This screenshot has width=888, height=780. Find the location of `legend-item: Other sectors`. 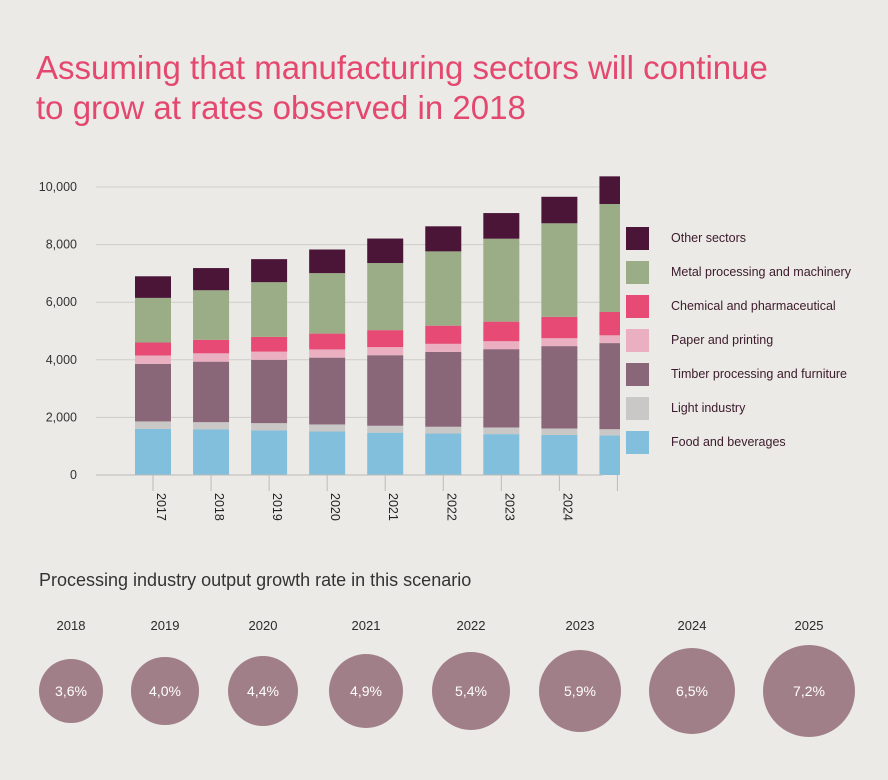

legend-item: Other sectors is located at coordinates (686, 238).